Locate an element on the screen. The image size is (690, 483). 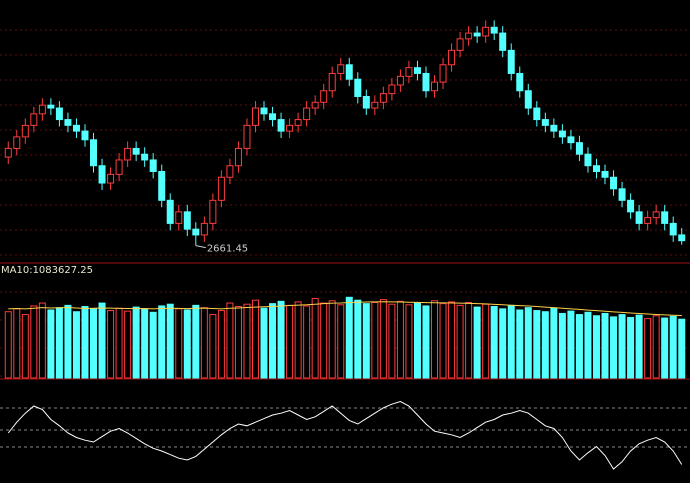
low-label: 2661.45 is located at coordinates (227, 249).